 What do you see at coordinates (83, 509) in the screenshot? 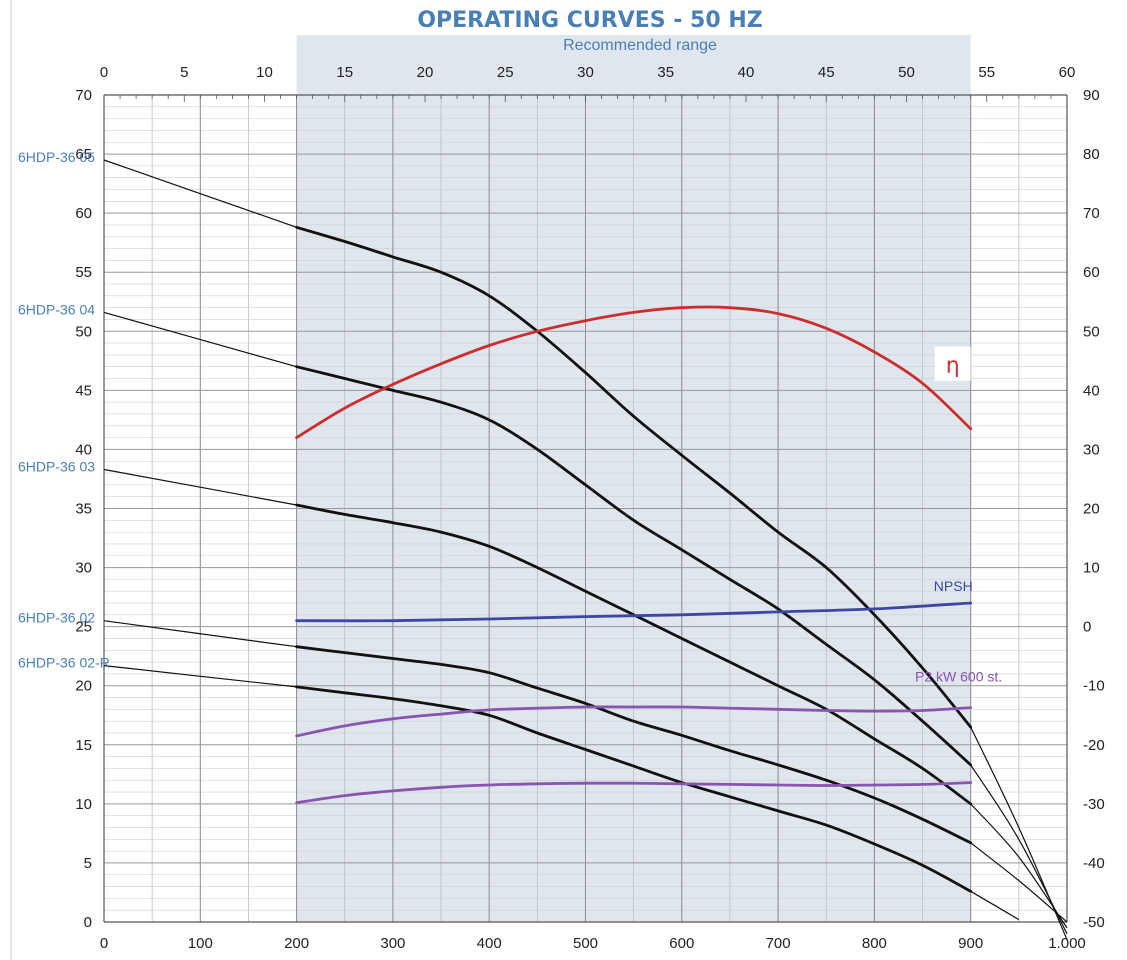
I see `y-axis-left-tick-label: 35` at bounding box center [83, 509].